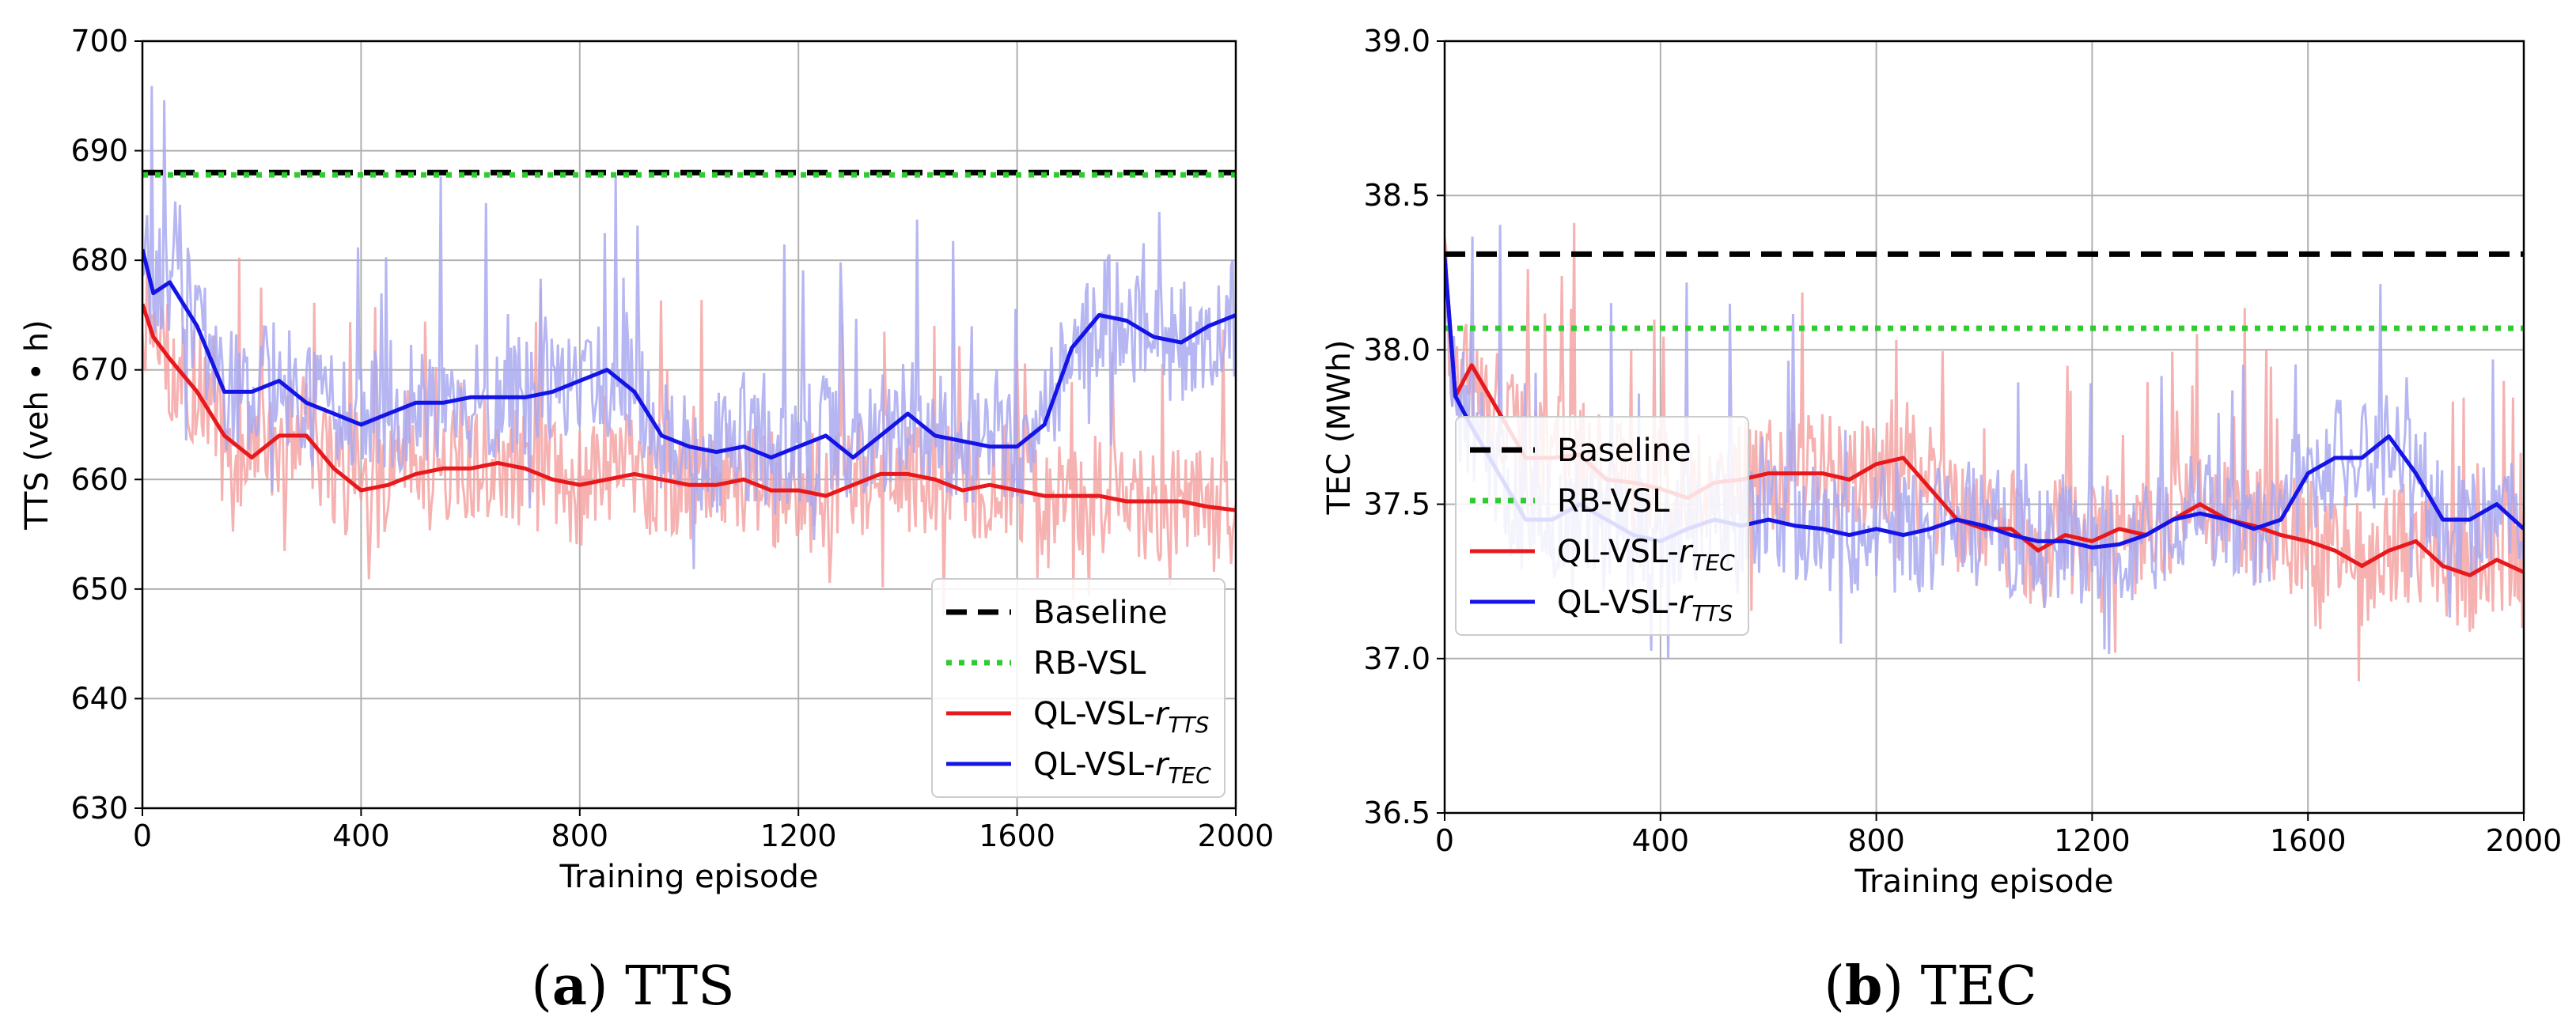 Image resolution: width=2576 pixels, height=1032 pixels. I want to click on y-tick-label: 39.0, so click(1396, 41).